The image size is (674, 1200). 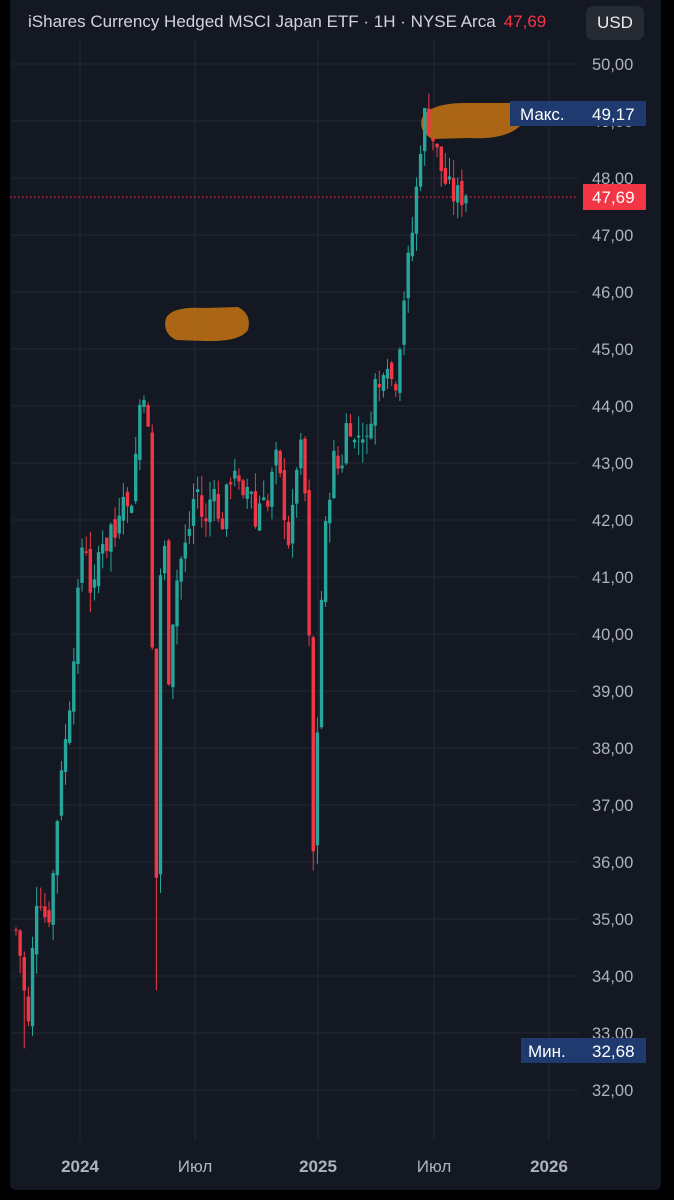 What do you see at coordinates (612, 920) in the screenshot?
I see `y-tick-label: 35,00` at bounding box center [612, 920].